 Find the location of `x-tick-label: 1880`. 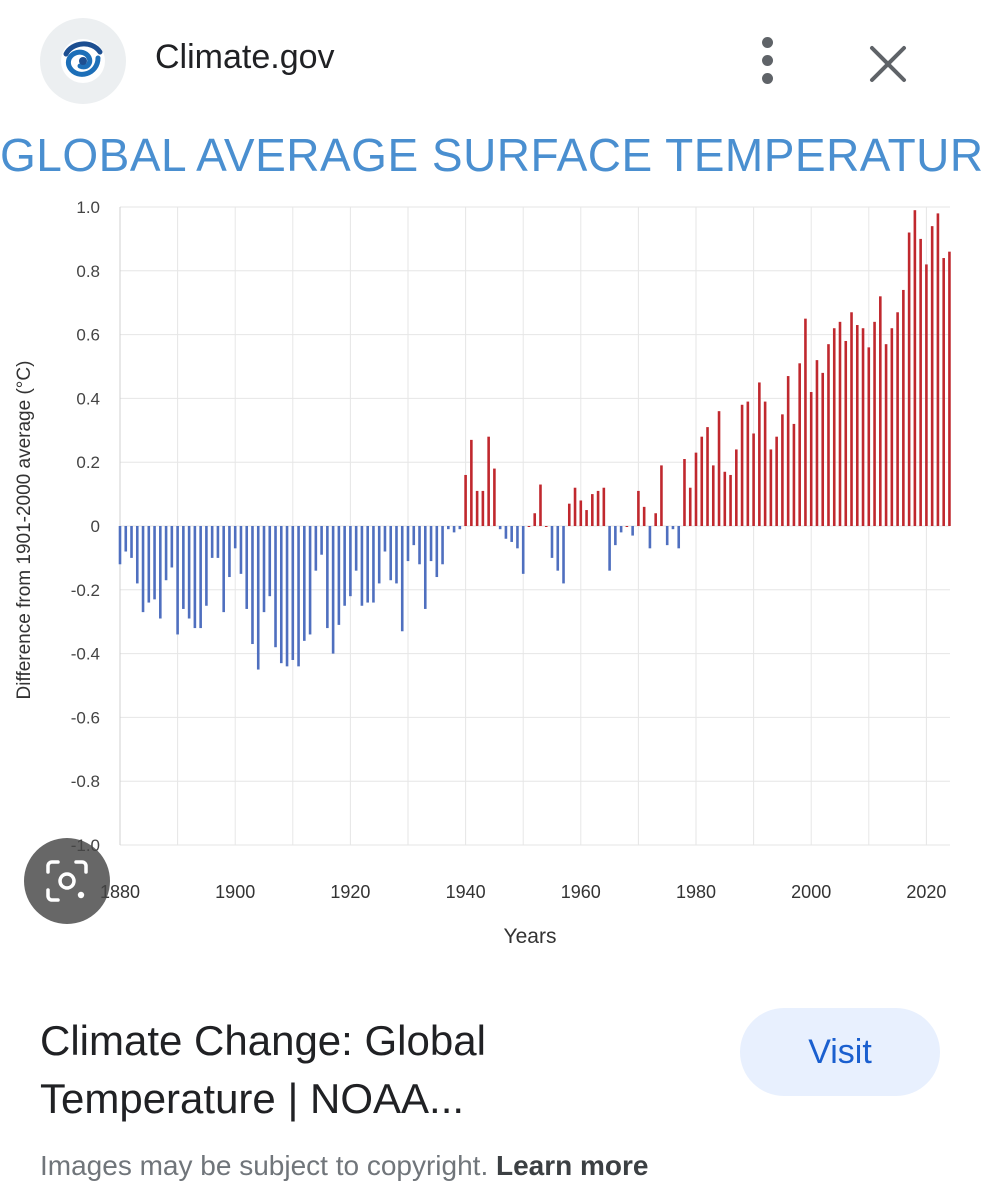

x-tick-label: 1880 is located at coordinates (120, 892).